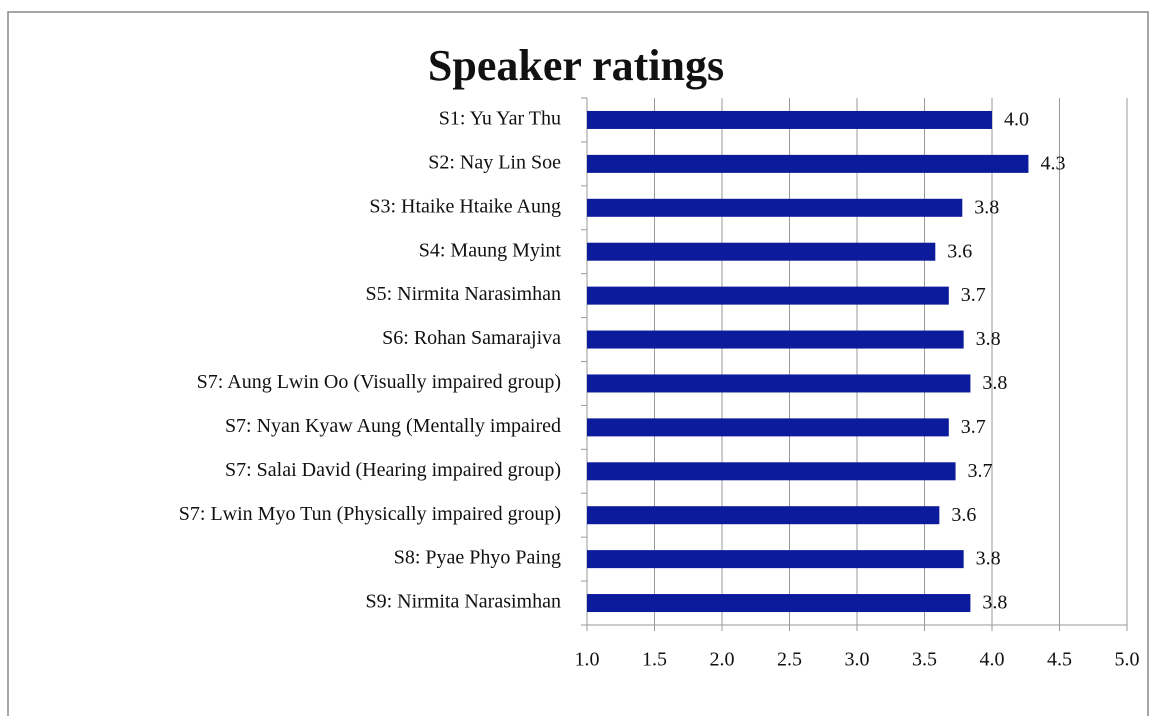 This screenshot has height=716, width=1158. What do you see at coordinates (393, 470) in the screenshot?
I see `y-tick-label: S7: Salai David (Hearing impaired group)` at bounding box center [393, 470].